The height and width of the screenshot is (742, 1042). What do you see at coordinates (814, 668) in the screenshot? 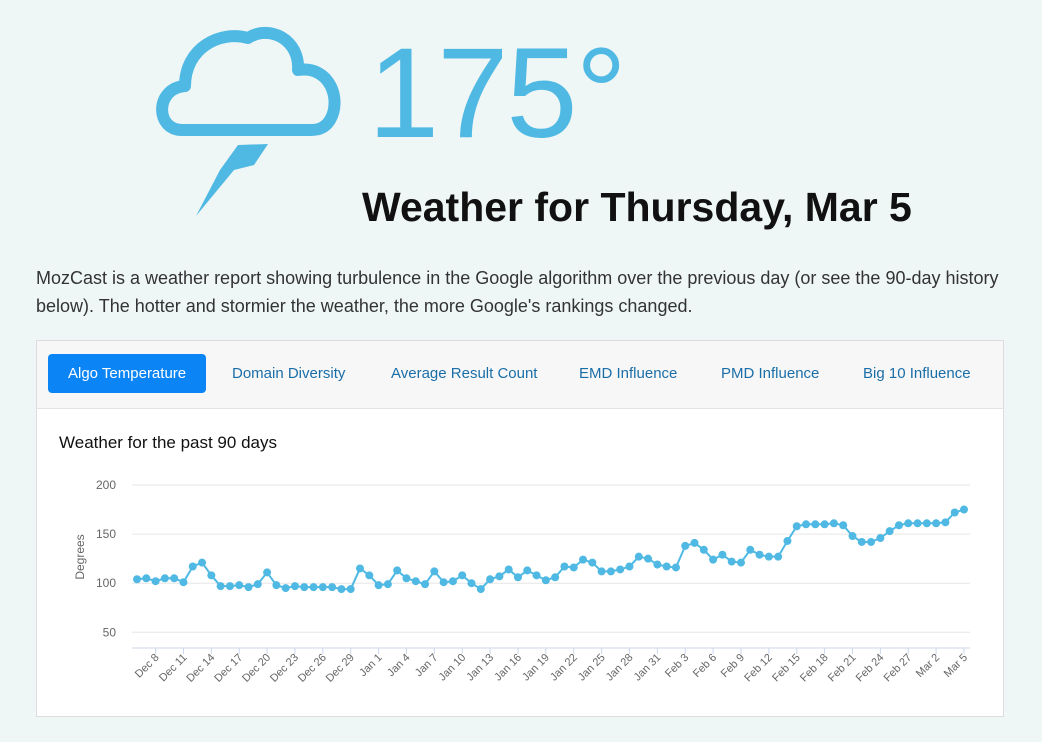
I see `x-tick-label: Feb 18` at bounding box center [814, 668].